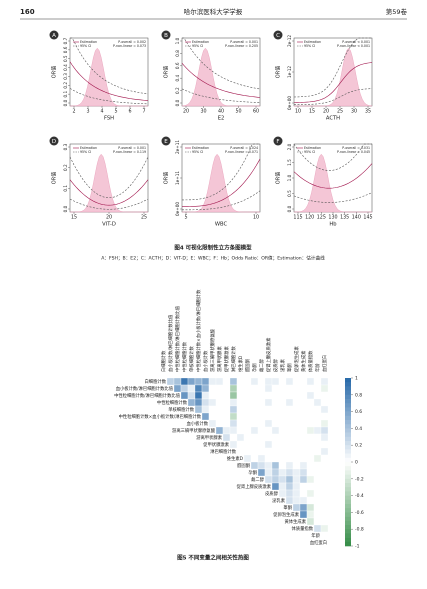 The width and height of the screenshot is (427, 589). Describe the element at coordinates (272, 493) in the screenshot. I see `row-label: 皮质醇` at that location.